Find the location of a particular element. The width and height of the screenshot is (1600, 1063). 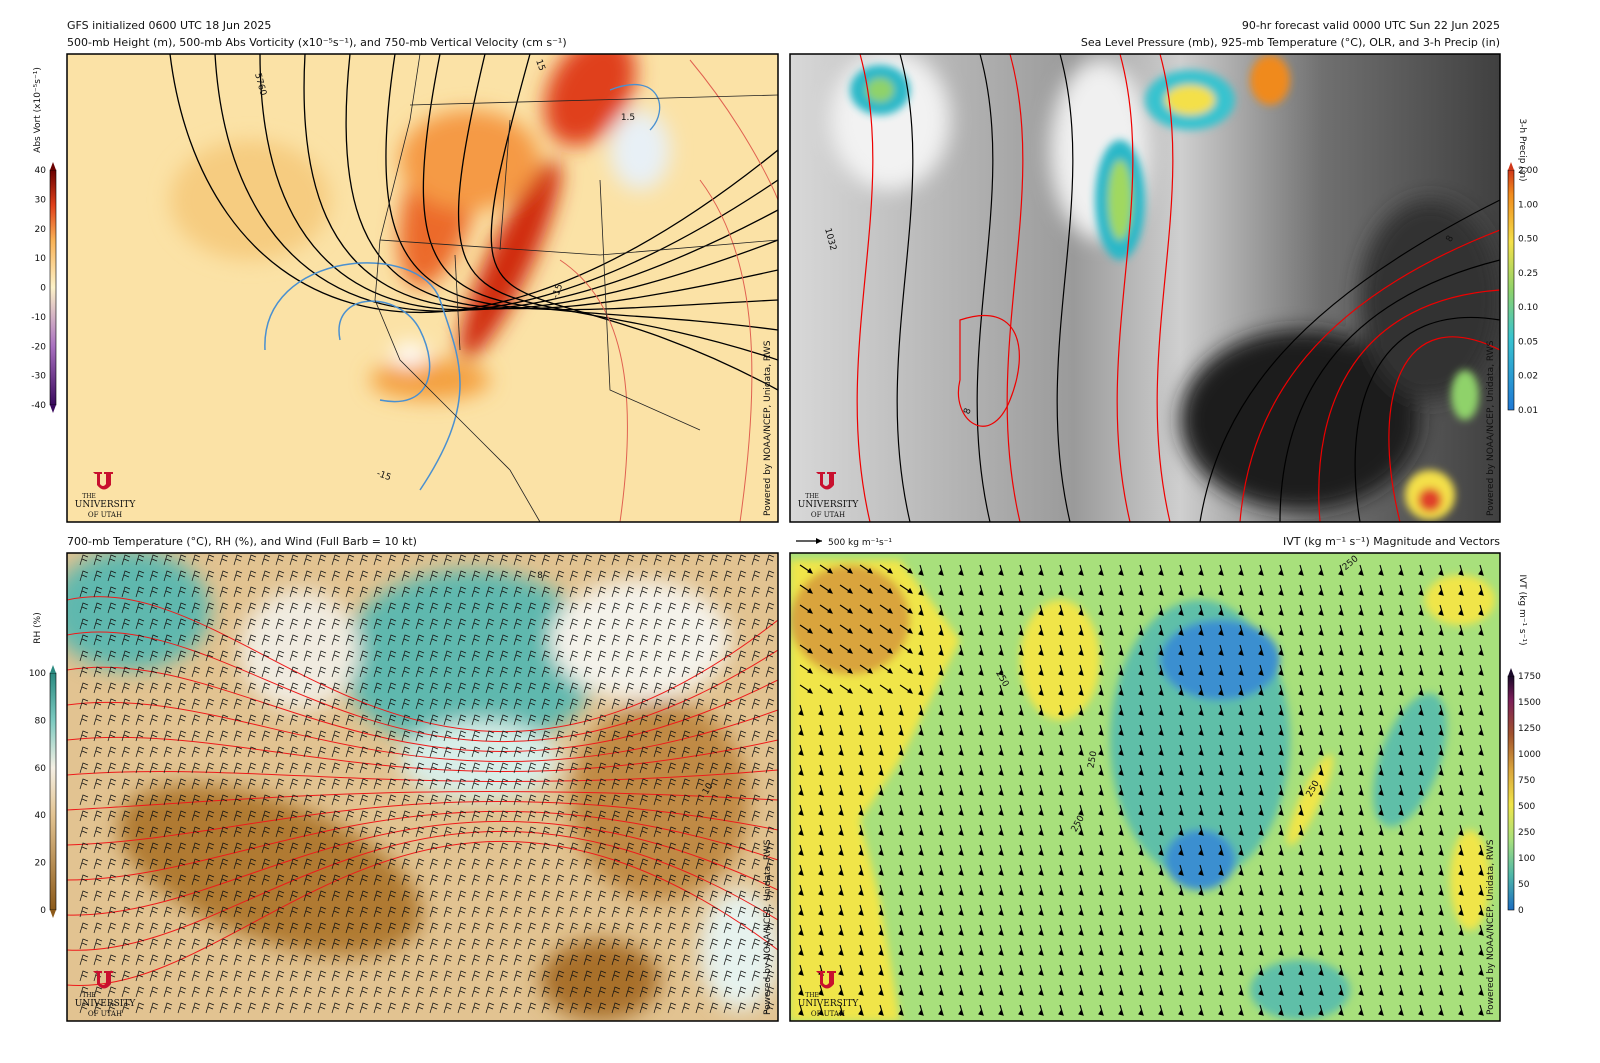

temperature-contour is located at coordinates (1444, 429).